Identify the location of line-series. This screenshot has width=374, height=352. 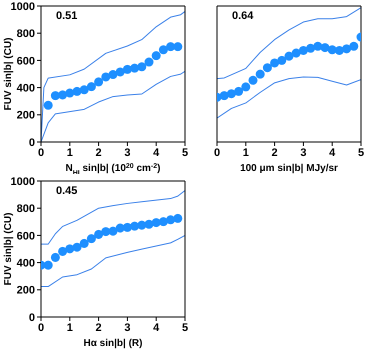
(113, 261).